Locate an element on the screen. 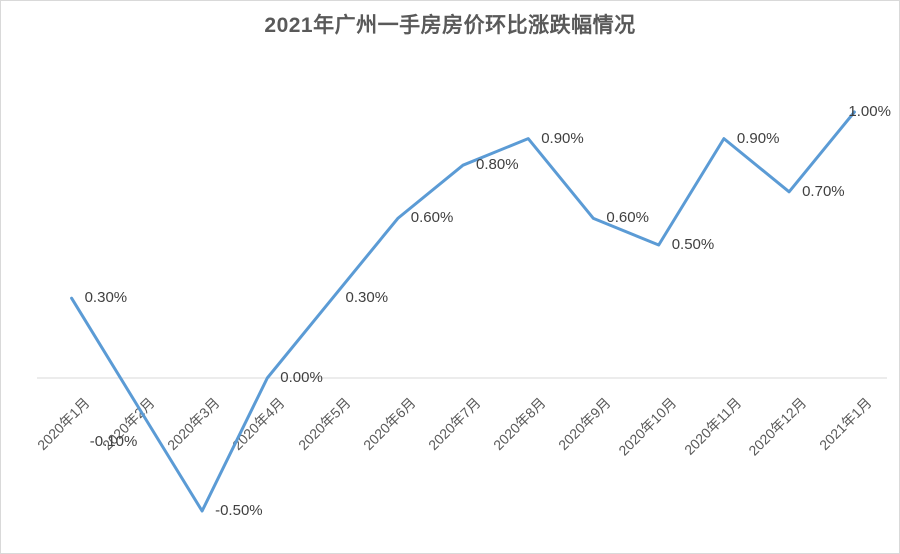  data-point-label: 0.50% is located at coordinates (693, 244).